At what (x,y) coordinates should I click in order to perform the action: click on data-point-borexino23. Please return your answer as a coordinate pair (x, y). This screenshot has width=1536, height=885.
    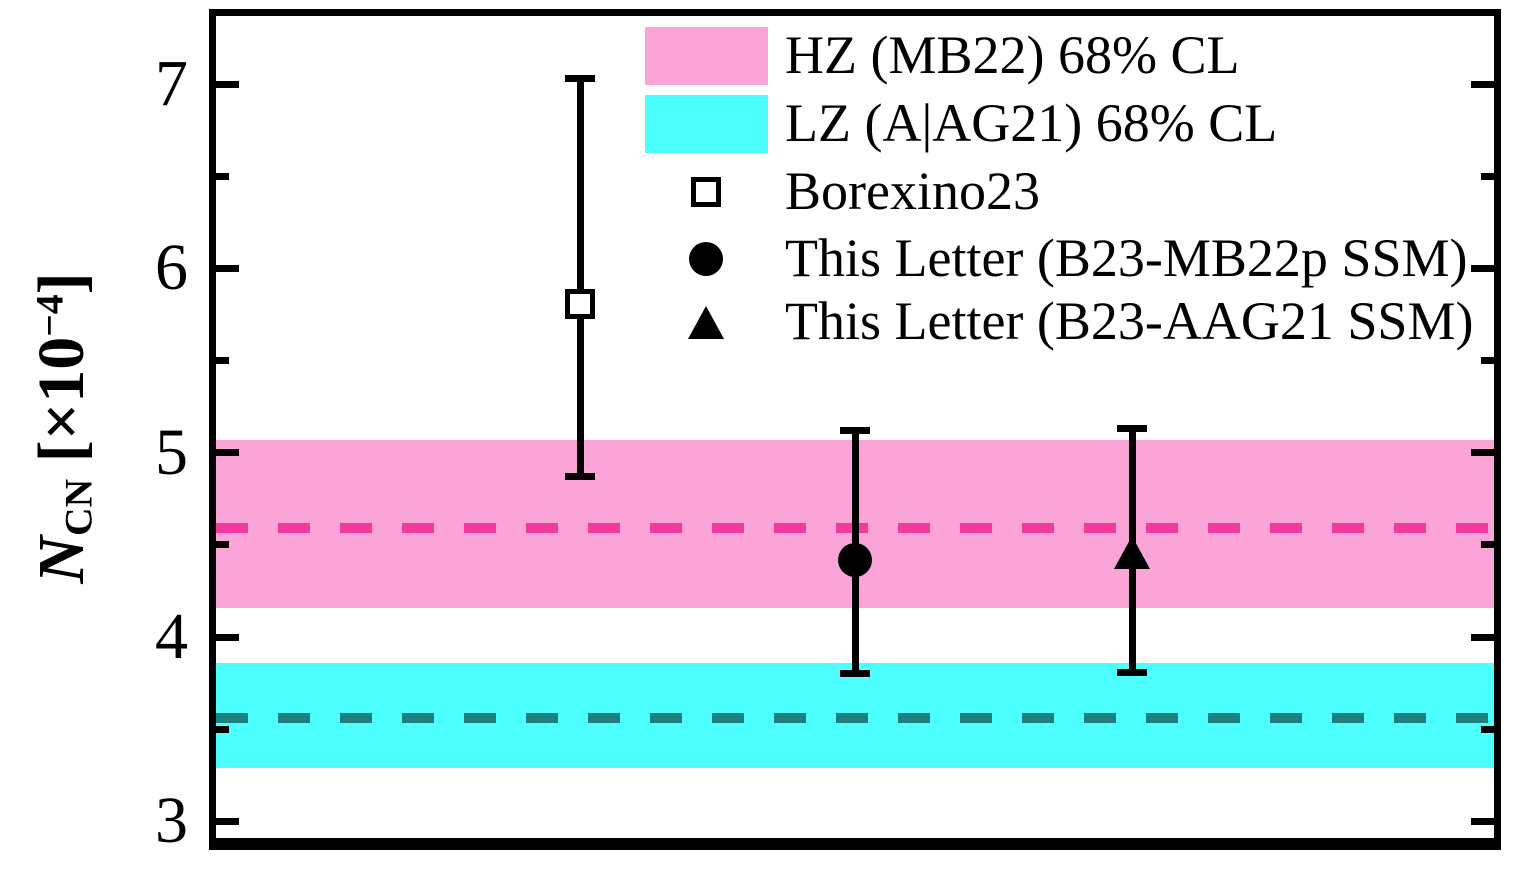
    Looking at the image, I should click on (580, 303).